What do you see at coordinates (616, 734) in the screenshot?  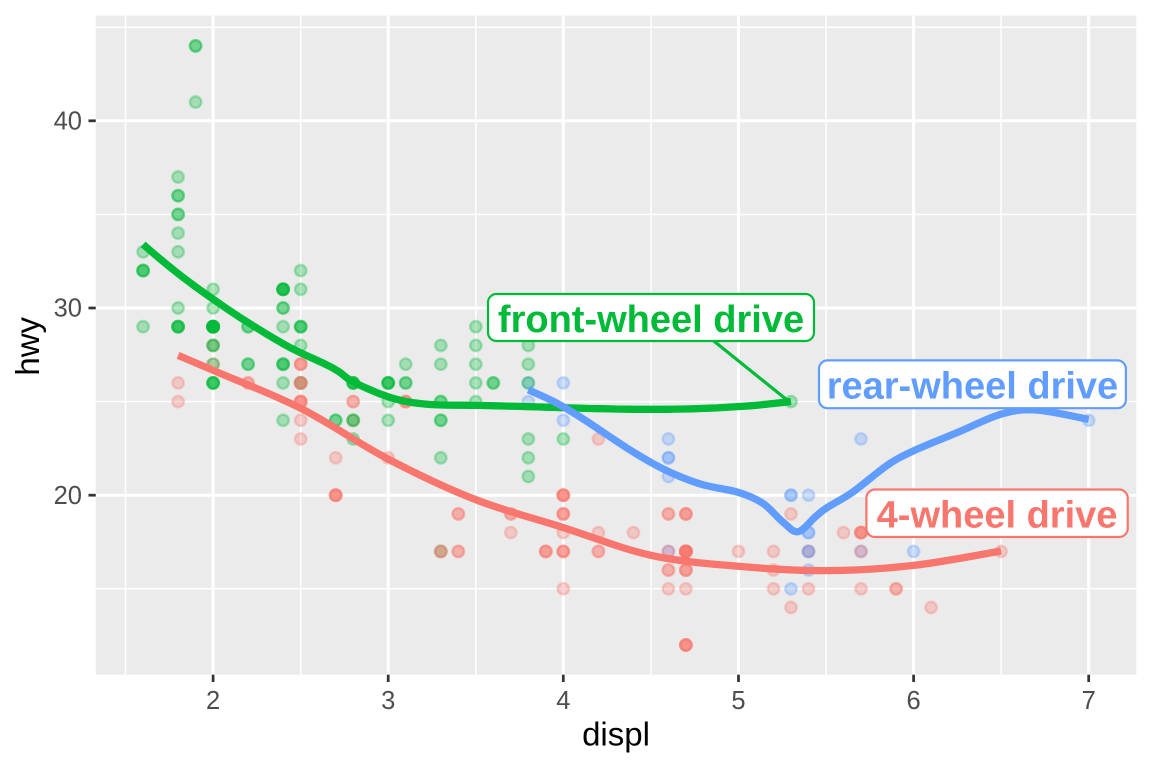 I see `svg-text: displ` at bounding box center [616, 734].